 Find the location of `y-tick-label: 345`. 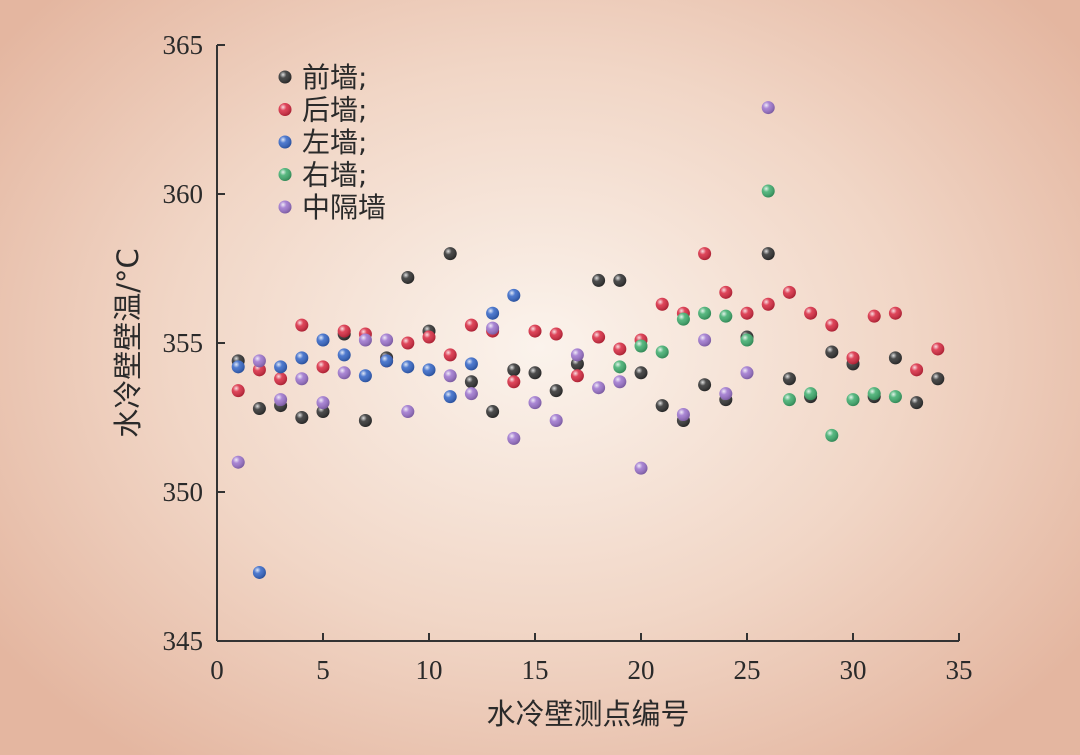

y-tick-label: 345 is located at coordinates (183, 641).